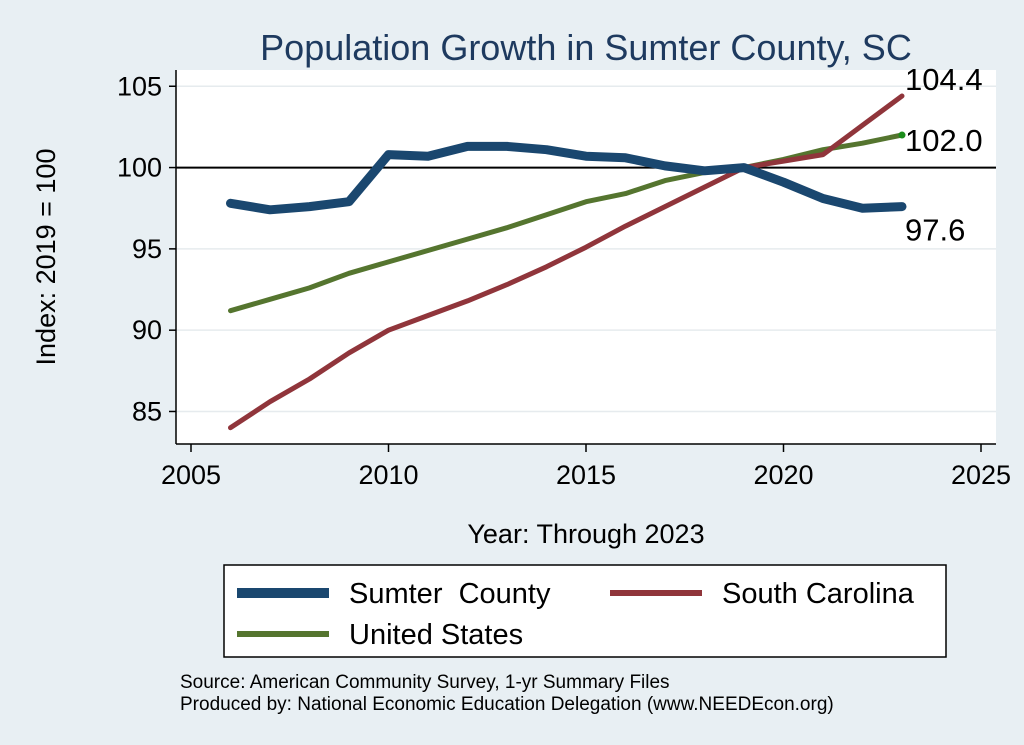 Image resolution: width=1024 pixels, height=745 pixels. What do you see at coordinates (902, 135) in the screenshot?
I see `us-end-point` at bounding box center [902, 135].